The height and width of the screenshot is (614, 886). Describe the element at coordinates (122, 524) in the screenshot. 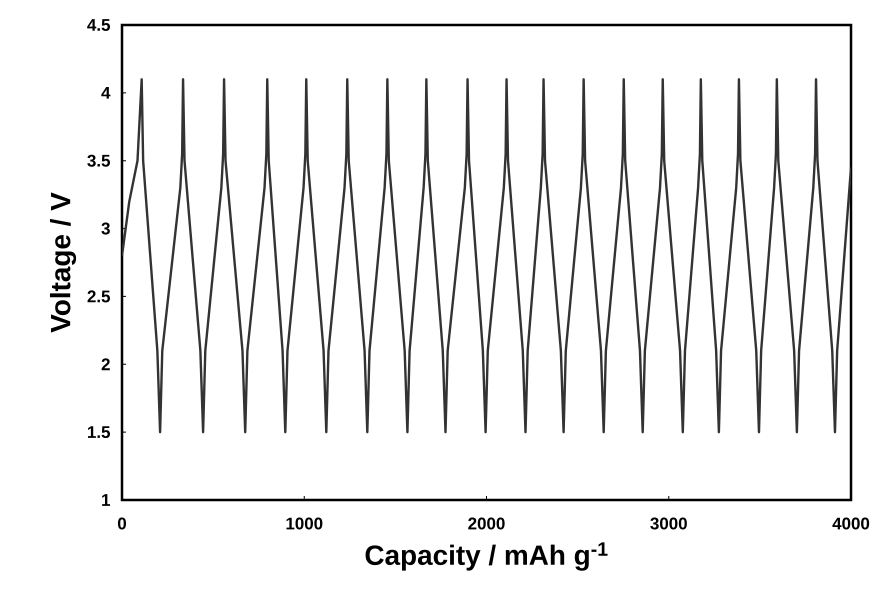

I see `x-tick-label: 0` at that location.